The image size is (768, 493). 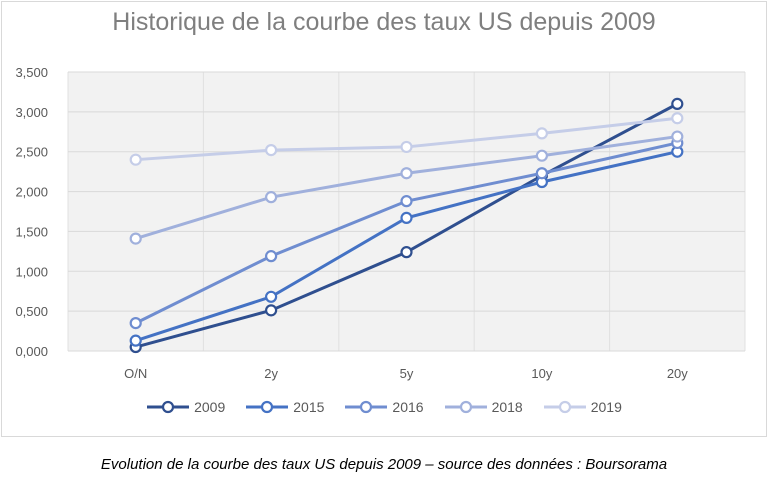 What do you see at coordinates (677, 373) in the screenshot?
I see `x-tick-label: 20y` at bounding box center [677, 373].